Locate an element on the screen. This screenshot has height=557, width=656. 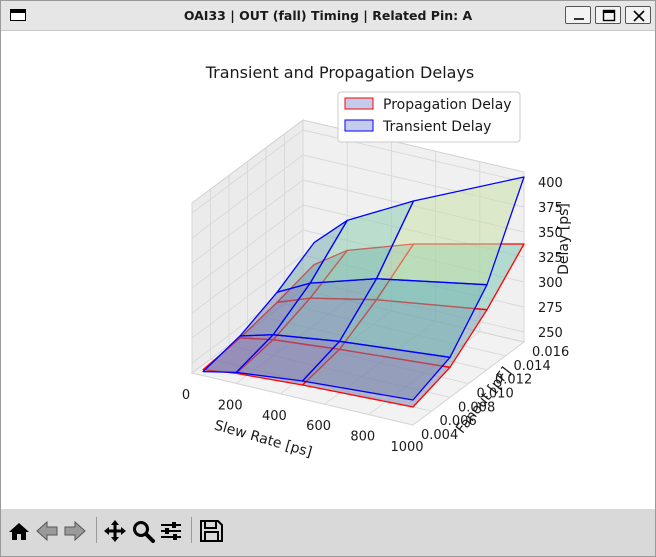
z-tick-label: 275 is located at coordinates (550, 308).